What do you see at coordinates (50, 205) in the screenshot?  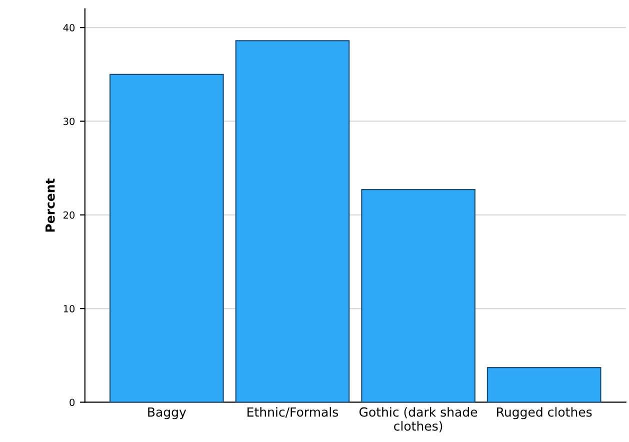 I see `y-axis-title: Percent` at bounding box center [50, 205].